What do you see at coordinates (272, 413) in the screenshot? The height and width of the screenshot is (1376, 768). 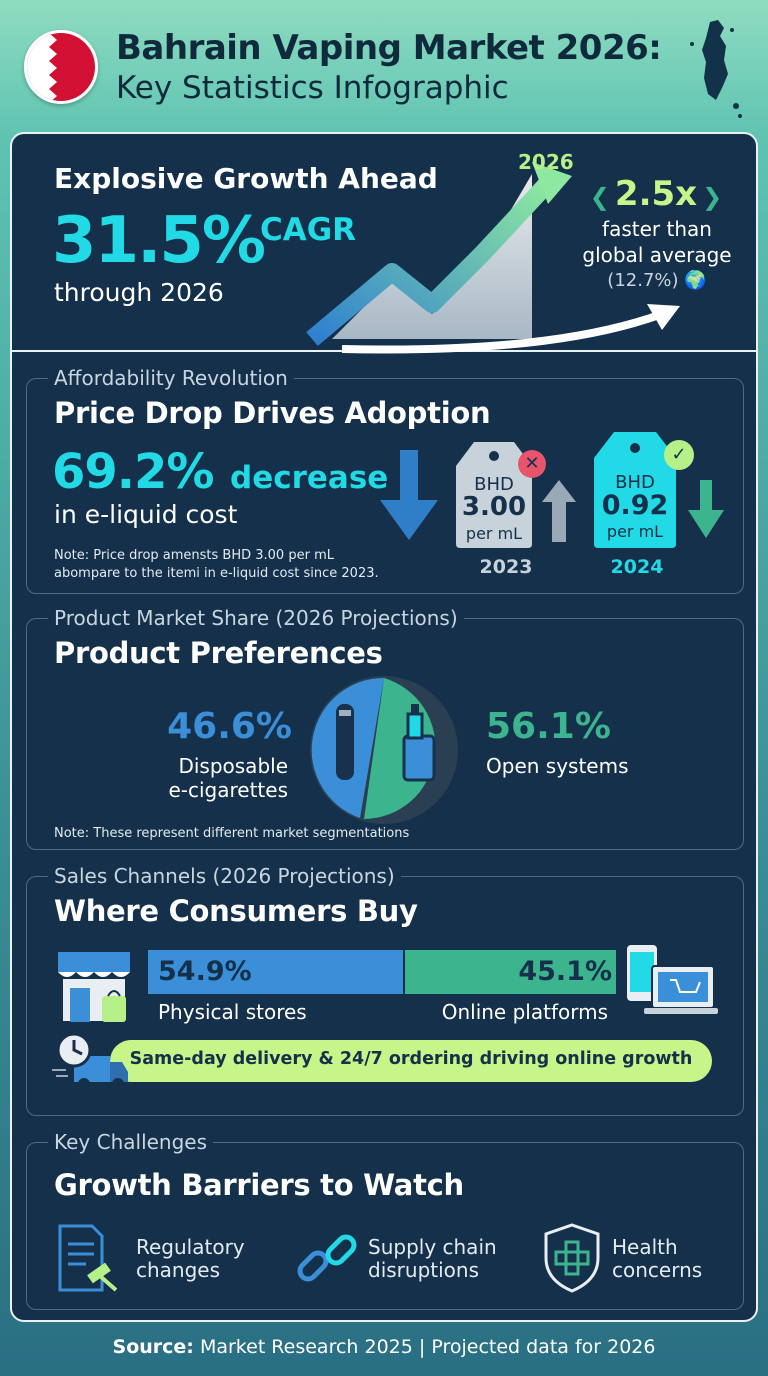 I see `price-title: Price Drop Drives Adoption` at bounding box center [272, 413].